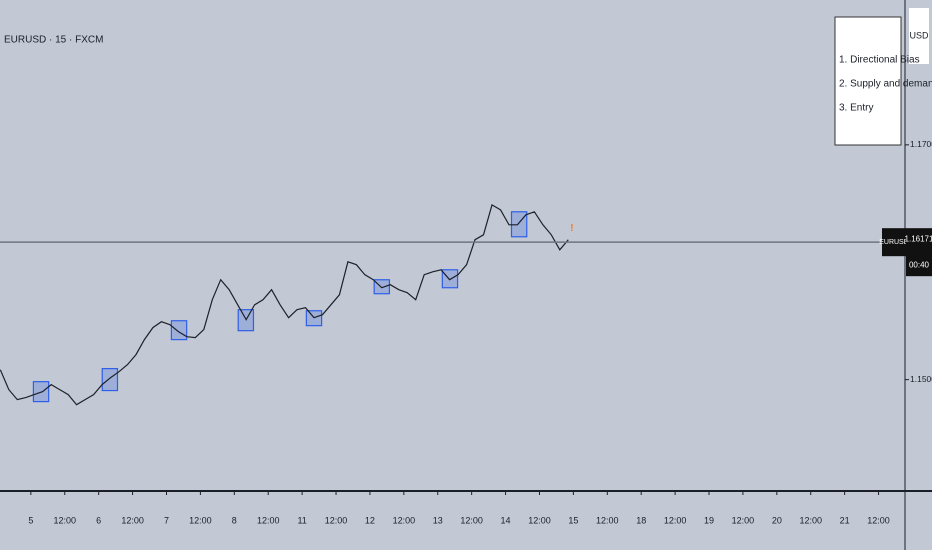 Image resolution: width=932 pixels, height=550 pixels. I want to click on x-tick-label: 6, so click(98, 520).